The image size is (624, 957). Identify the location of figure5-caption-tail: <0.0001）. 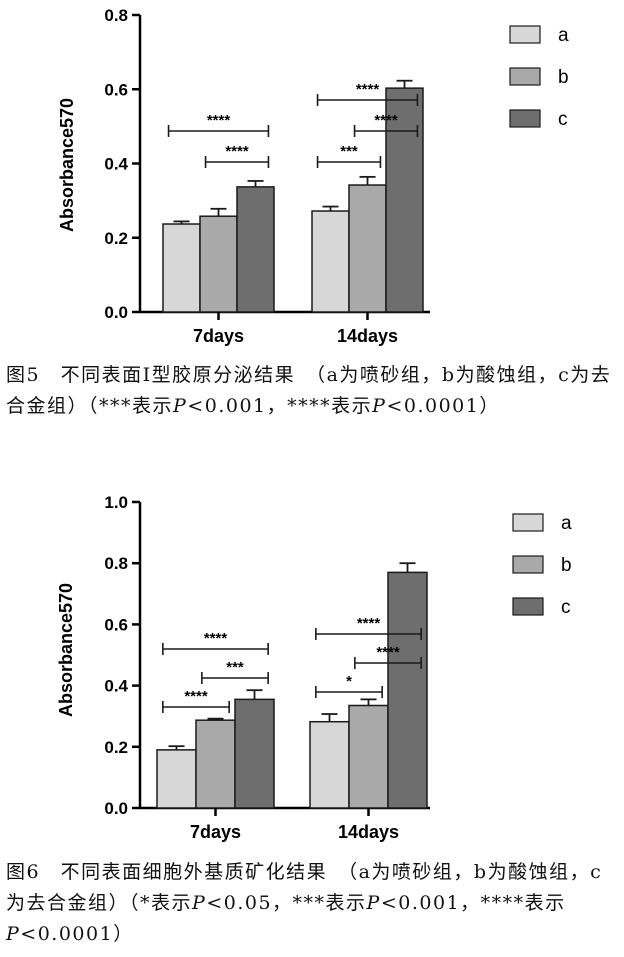
(443, 406).